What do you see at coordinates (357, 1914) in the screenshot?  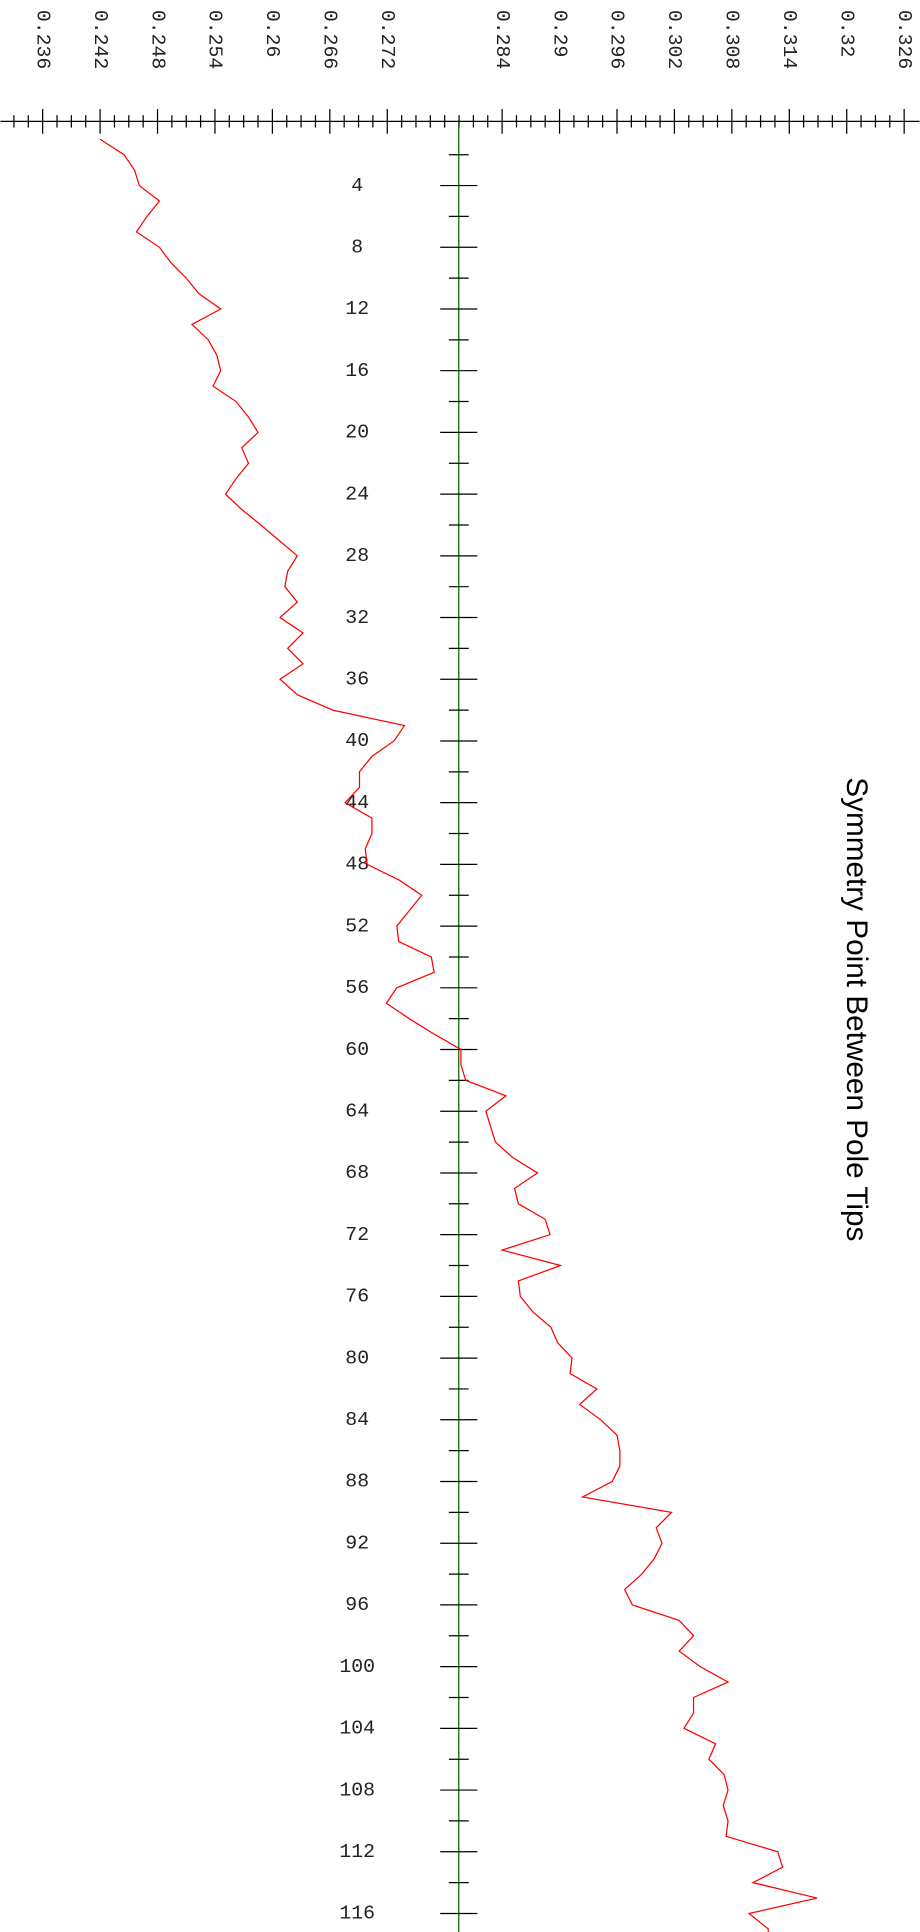 I see `index-tick-label: 116` at bounding box center [357, 1914].